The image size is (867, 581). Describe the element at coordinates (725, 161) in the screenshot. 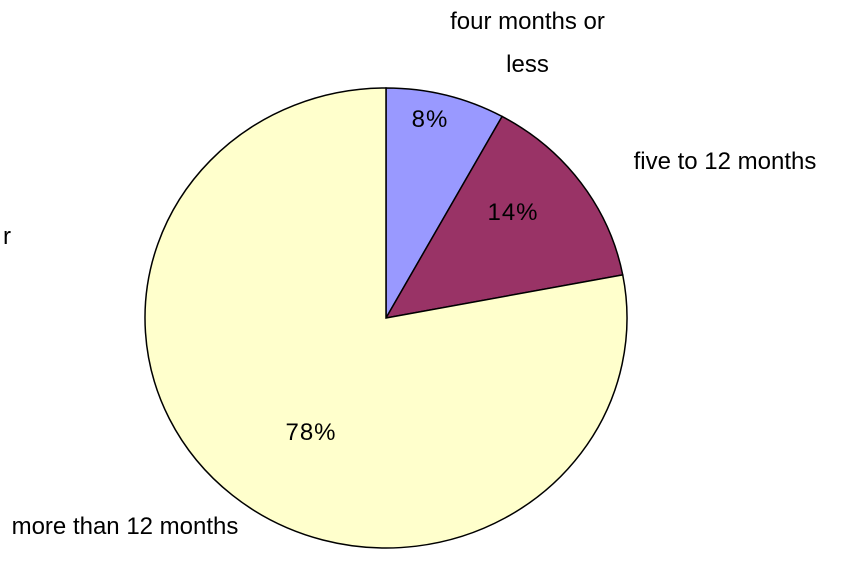

I see `category-label: five to 12 months` at that location.